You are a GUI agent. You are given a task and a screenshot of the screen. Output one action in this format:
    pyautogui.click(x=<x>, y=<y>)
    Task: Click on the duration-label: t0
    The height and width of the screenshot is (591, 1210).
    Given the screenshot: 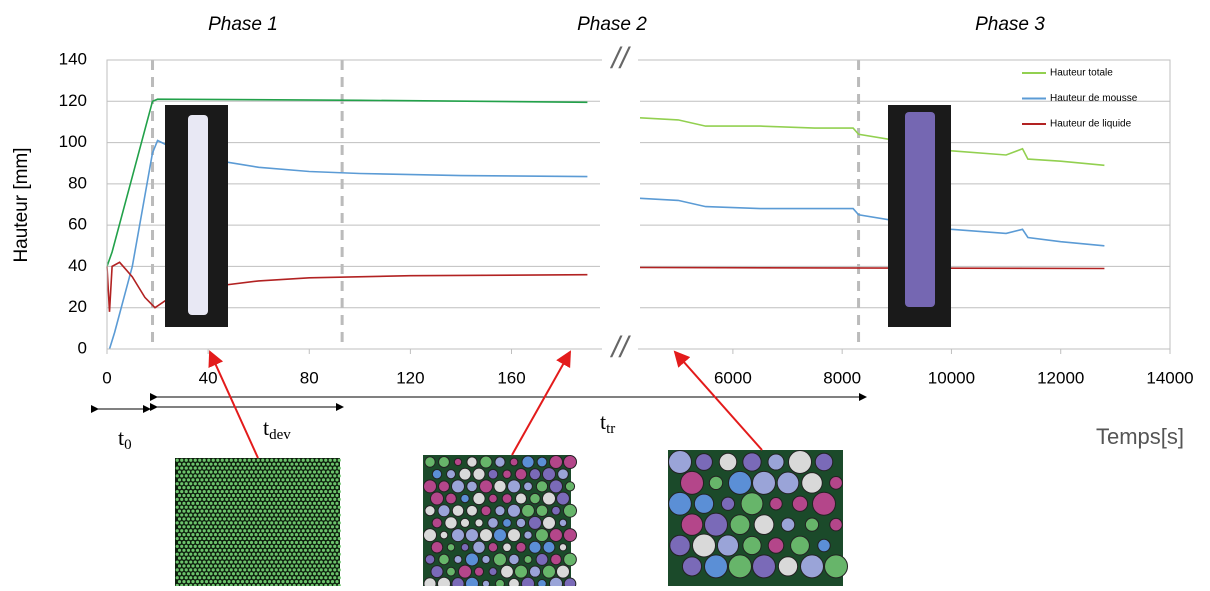 What is the action you would take?
    pyautogui.click(x=125, y=439)
    